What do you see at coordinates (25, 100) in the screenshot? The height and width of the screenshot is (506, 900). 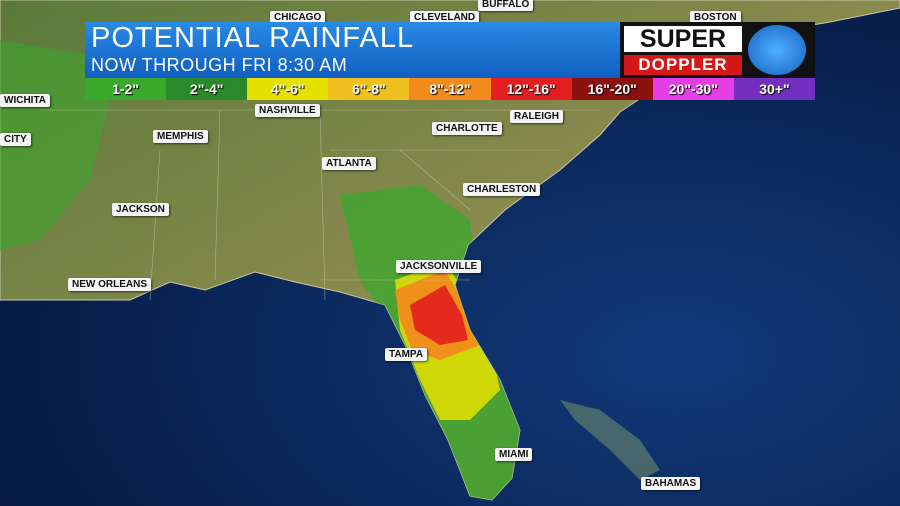 I see `city-label: WICHITA` at bounding box center [25, 100].